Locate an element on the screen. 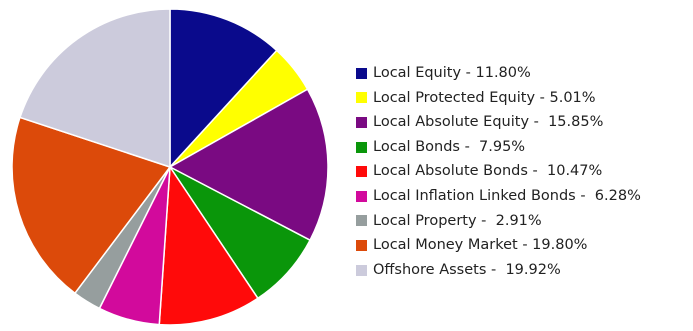 This screenshot has height=331, width=693. legend-label: Local Bonds - 7.95% is located at coordinates (449, 146).